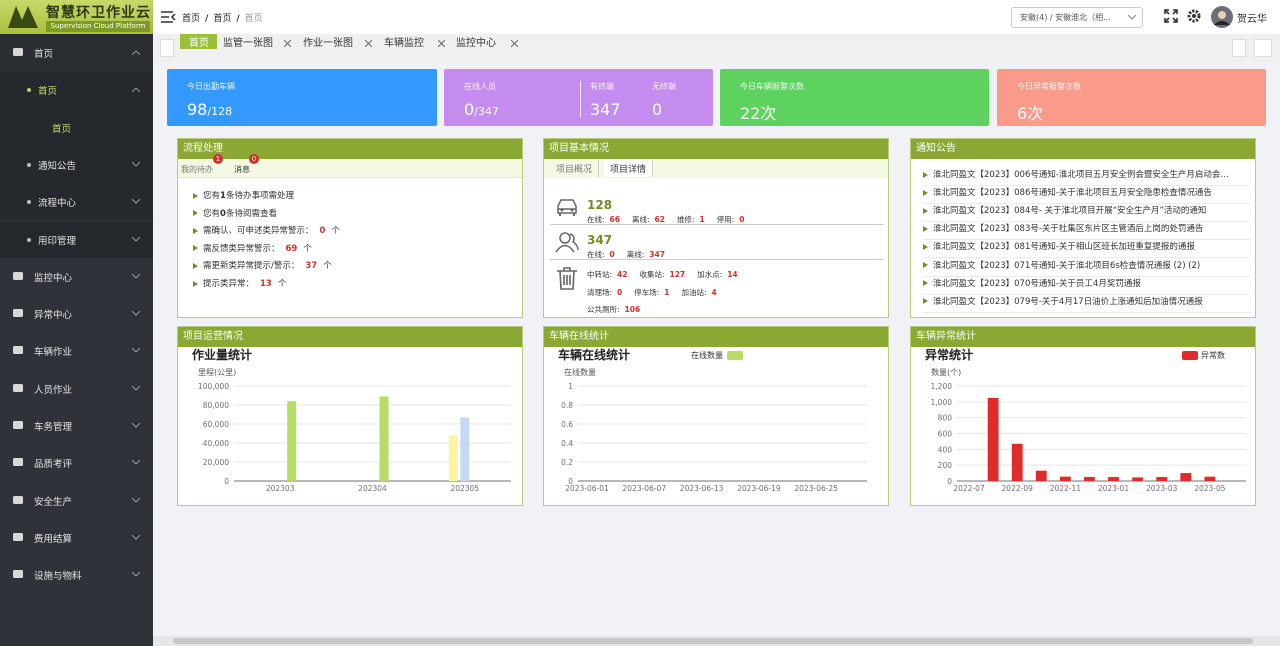 This screenshot has height=646, width=1280. What do you see at coordinates (732, 274) in the screenshot?
I see `stat-value: 14` at bounding box center [732, 274].